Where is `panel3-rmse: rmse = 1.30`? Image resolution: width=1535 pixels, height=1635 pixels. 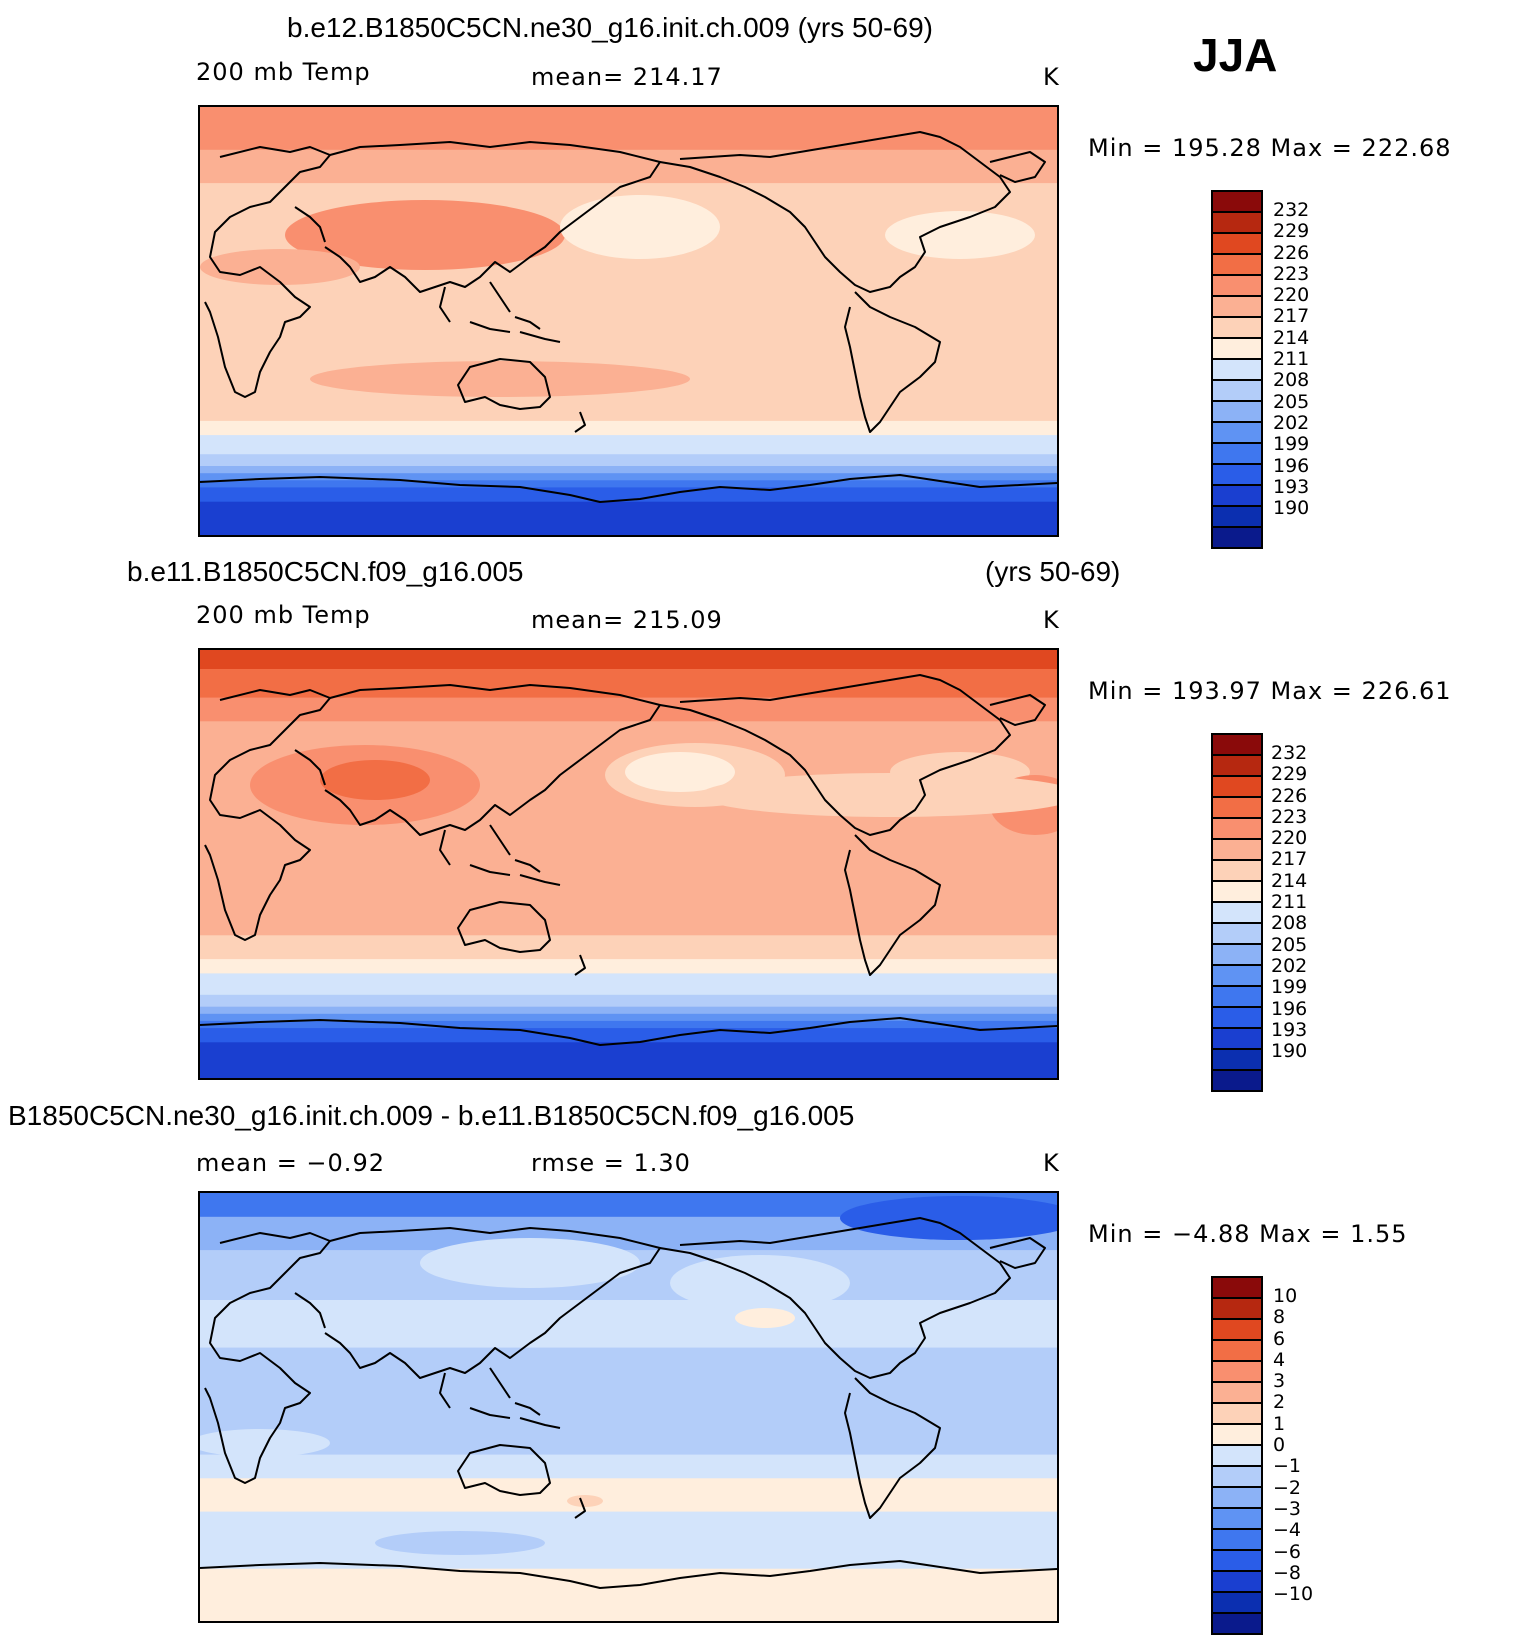 panel3-rmse: rmse = 1.30 is located at coordinates (611, 1163).